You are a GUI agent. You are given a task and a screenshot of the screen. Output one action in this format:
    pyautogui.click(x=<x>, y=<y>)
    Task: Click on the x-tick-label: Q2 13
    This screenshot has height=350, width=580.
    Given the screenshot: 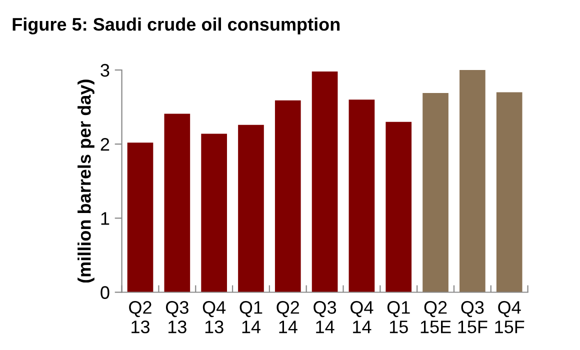 What is the action you would take?
    pyautogui.click(x=140, y=317)
    